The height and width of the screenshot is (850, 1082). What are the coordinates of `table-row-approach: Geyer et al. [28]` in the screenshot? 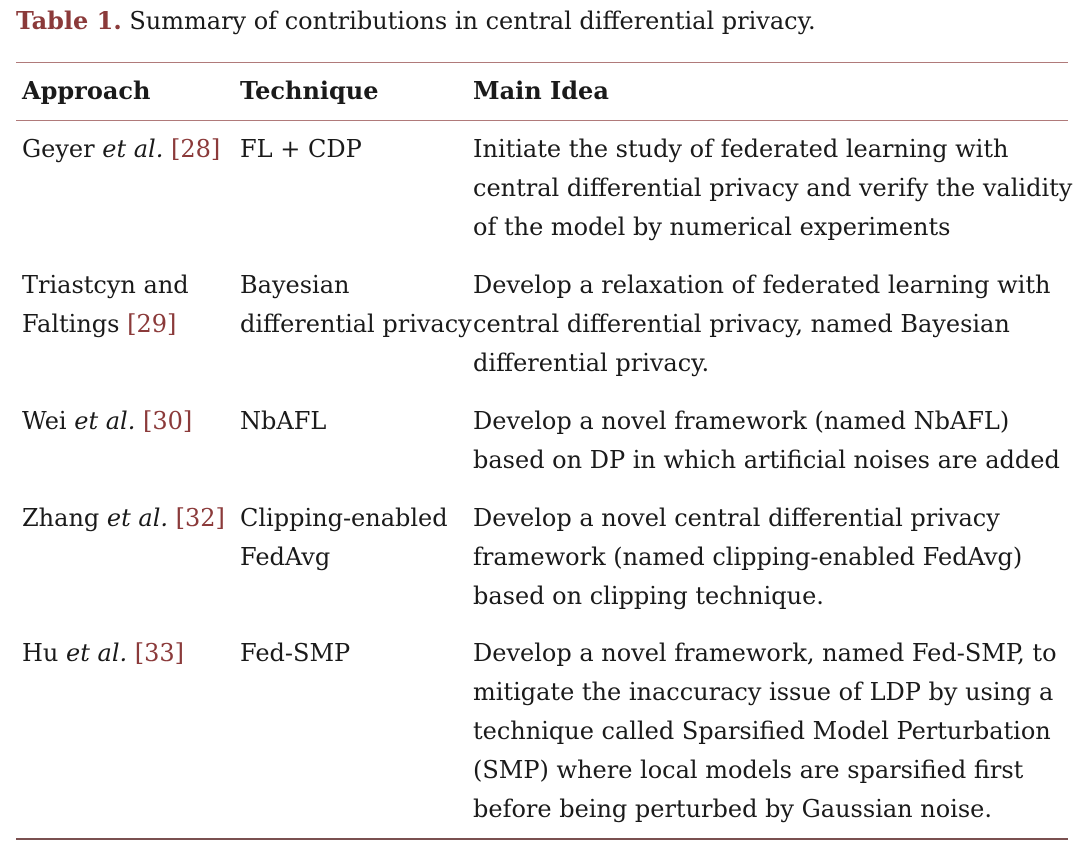 It's located at (127, 149).